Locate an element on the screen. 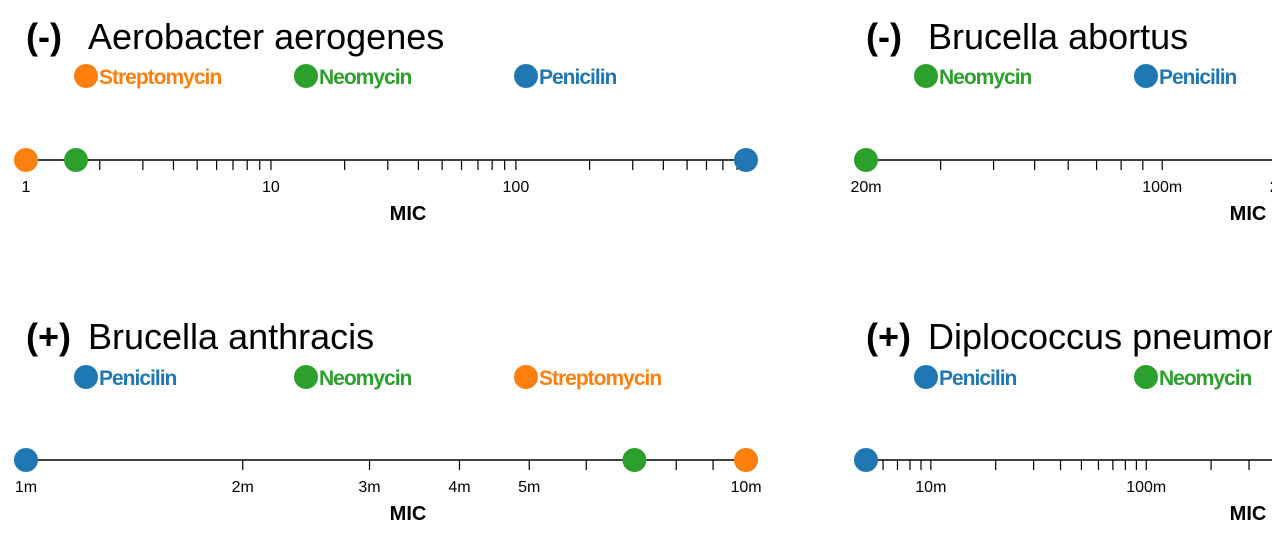 This screenshot has height=554, width=1272. x-tick-label: 1 is located at coordinates (26, 187).